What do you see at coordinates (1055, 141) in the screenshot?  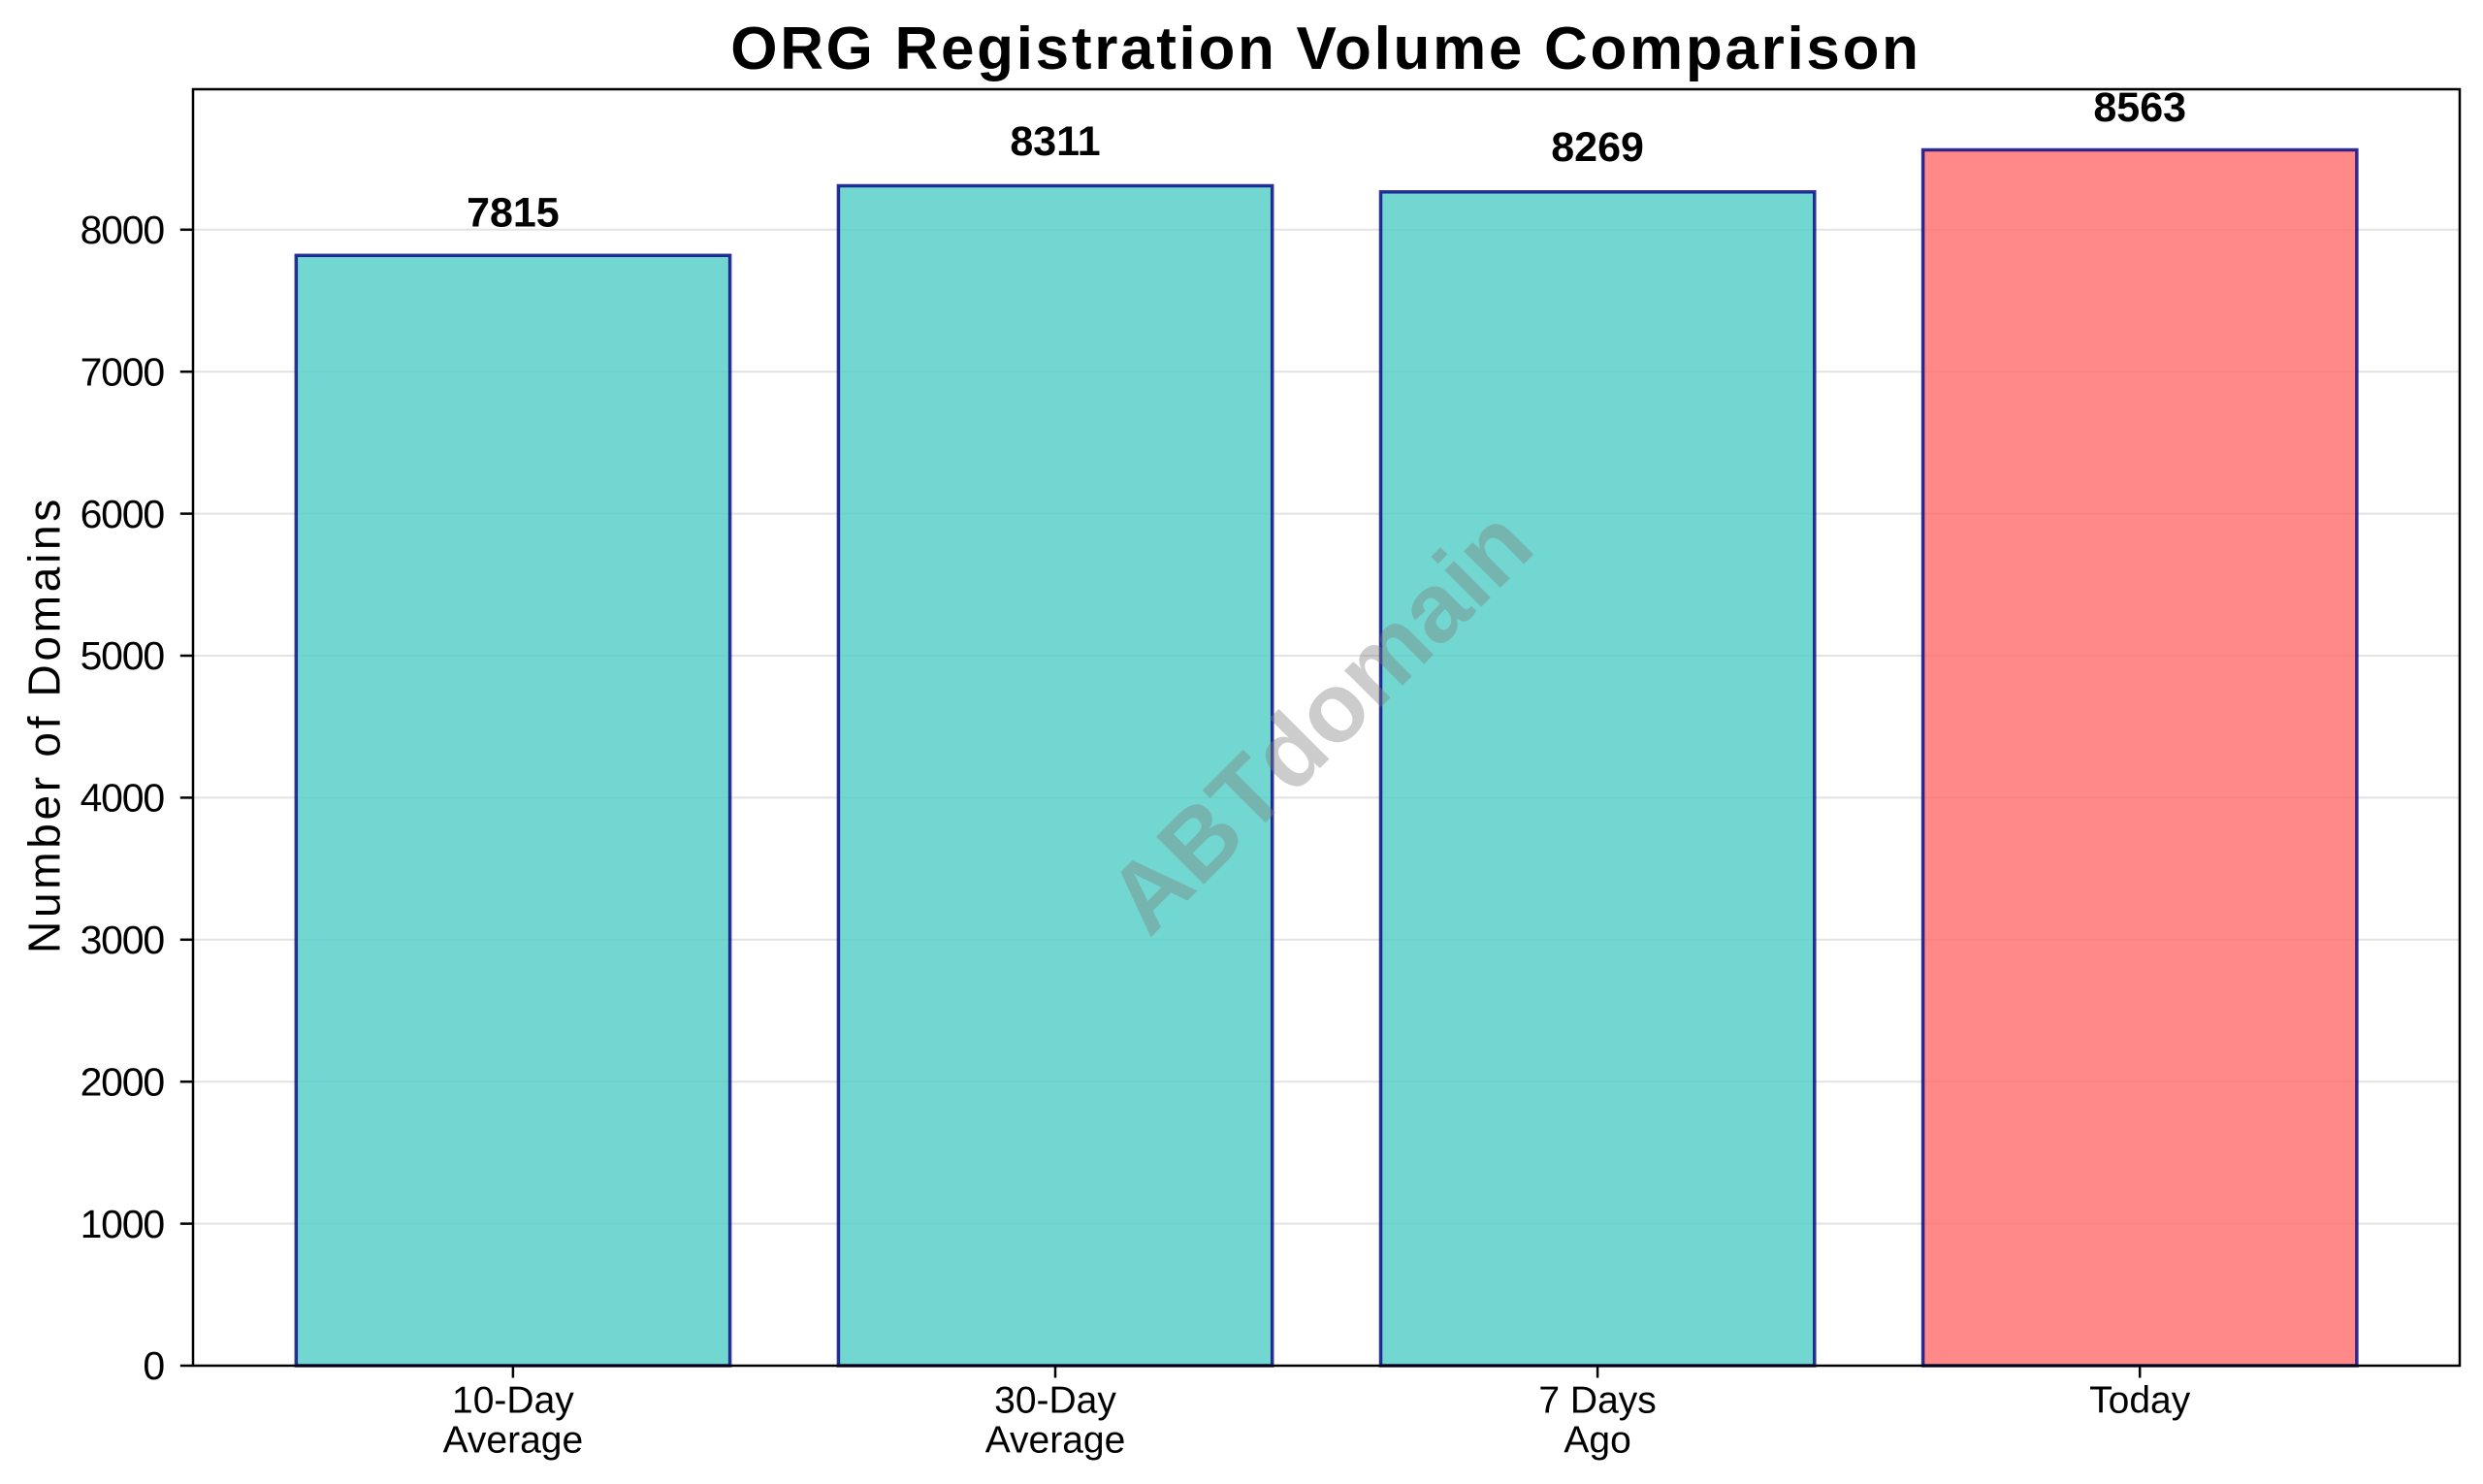 I see `svg-text: 8311` at bounding box center [1055, 141].